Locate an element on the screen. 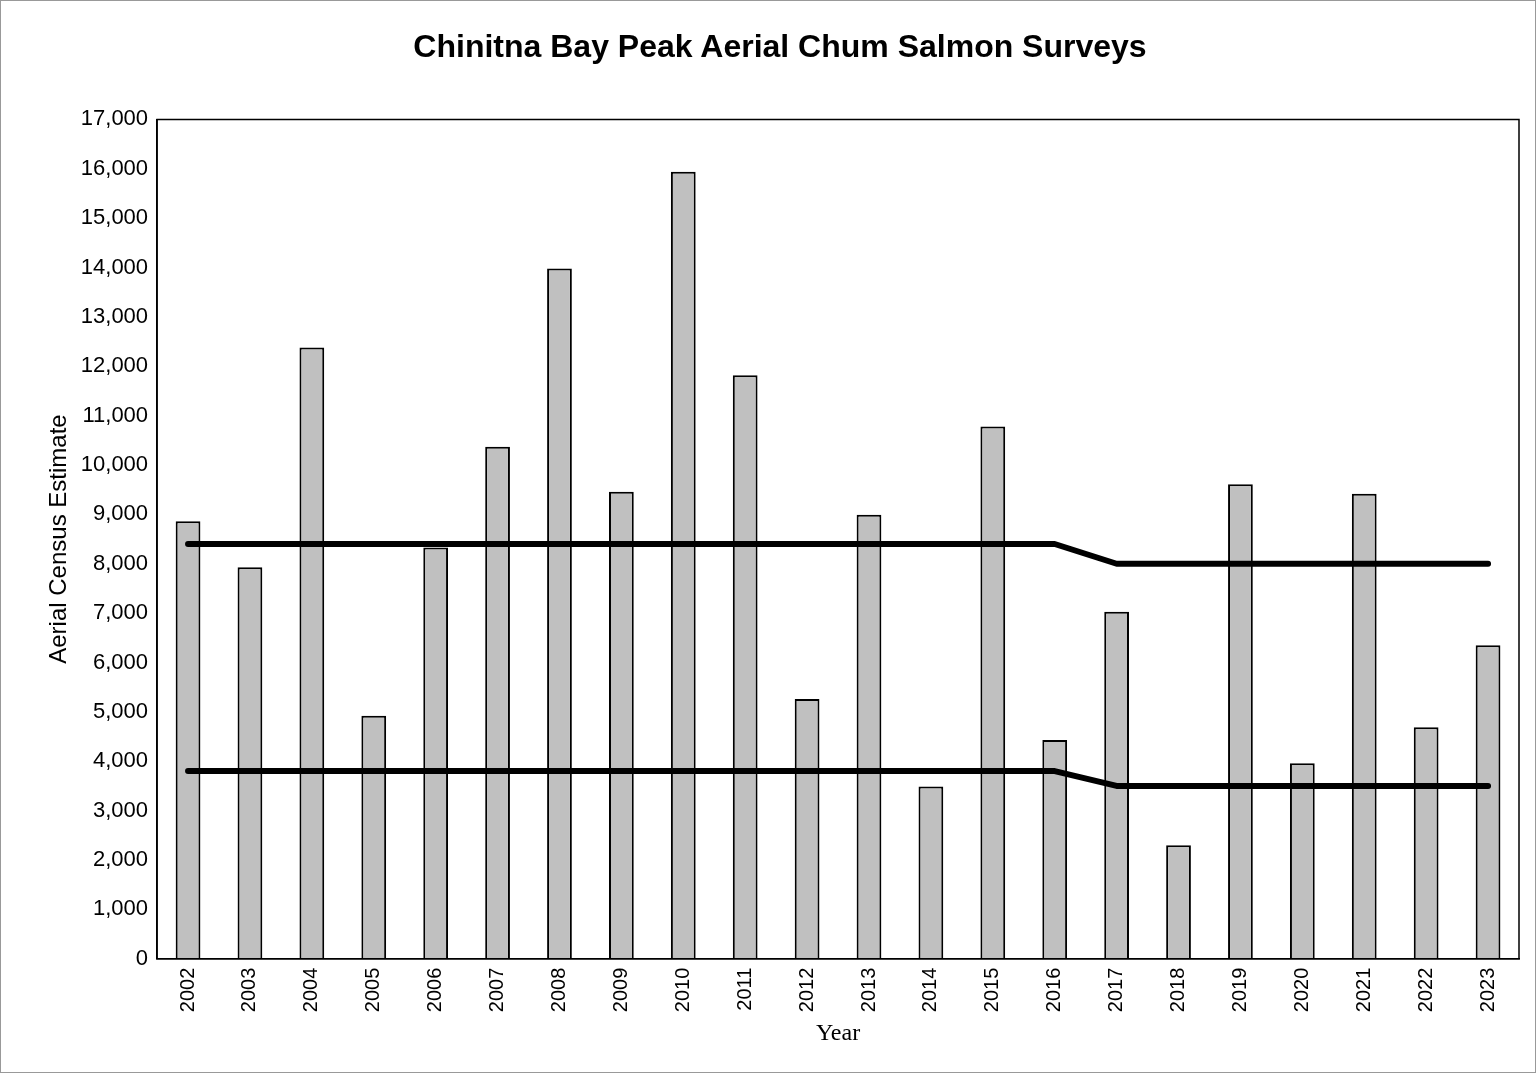  x-tick-label: 2016 is located at coordinates (1053, 990).